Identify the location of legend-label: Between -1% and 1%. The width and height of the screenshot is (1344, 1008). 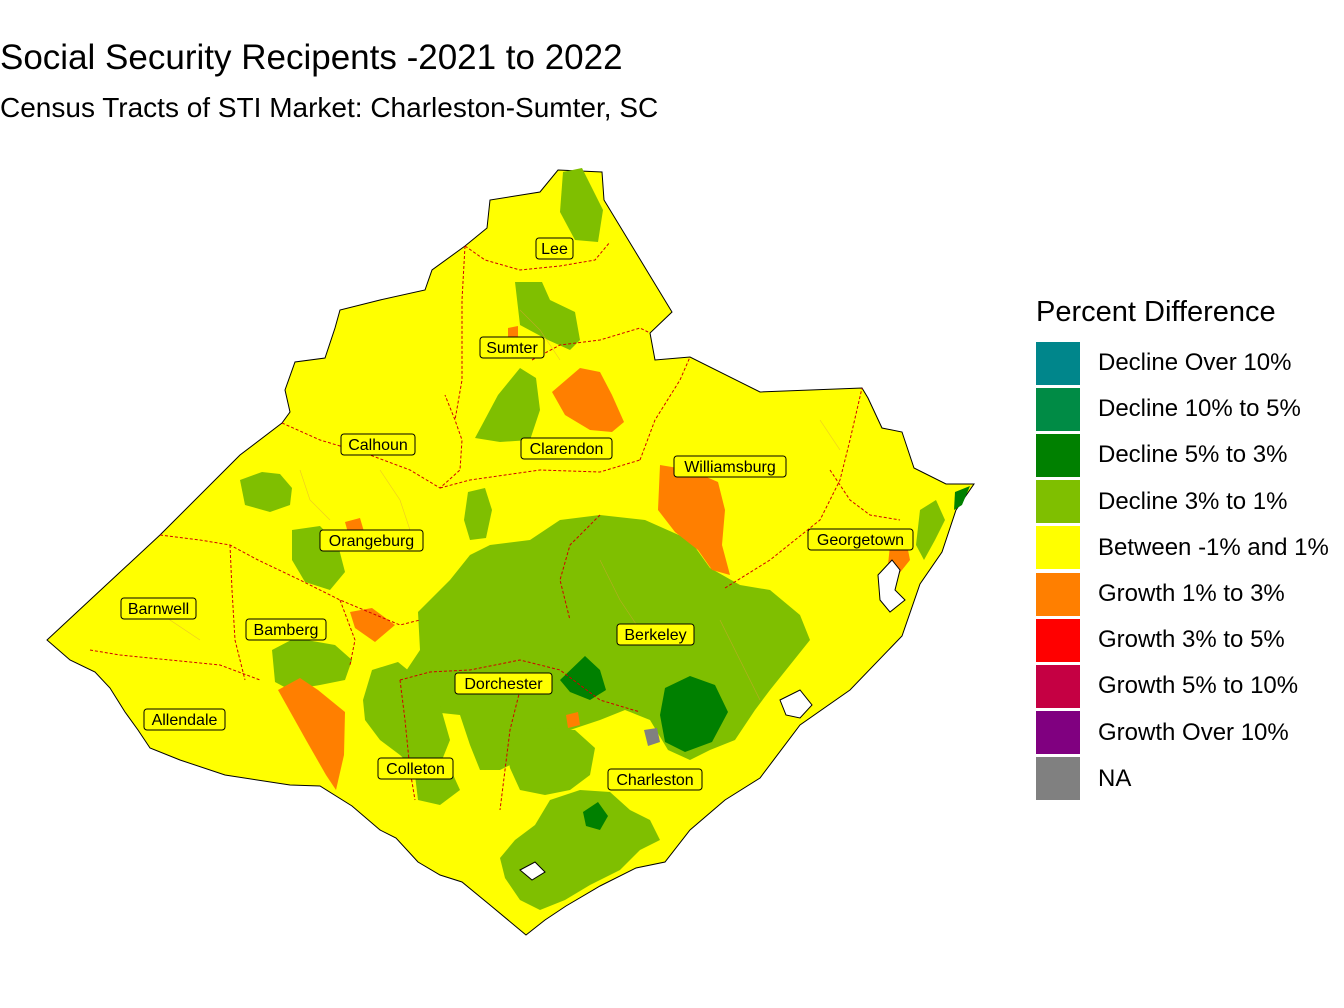
(1213, 547).